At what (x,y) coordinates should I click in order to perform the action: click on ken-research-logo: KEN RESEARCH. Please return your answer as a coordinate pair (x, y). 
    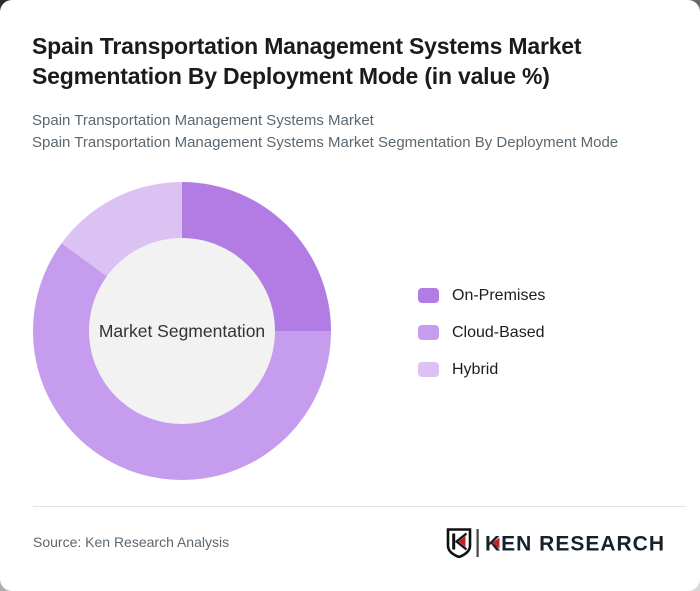
    Looking at the image, I should click on (555, 543).